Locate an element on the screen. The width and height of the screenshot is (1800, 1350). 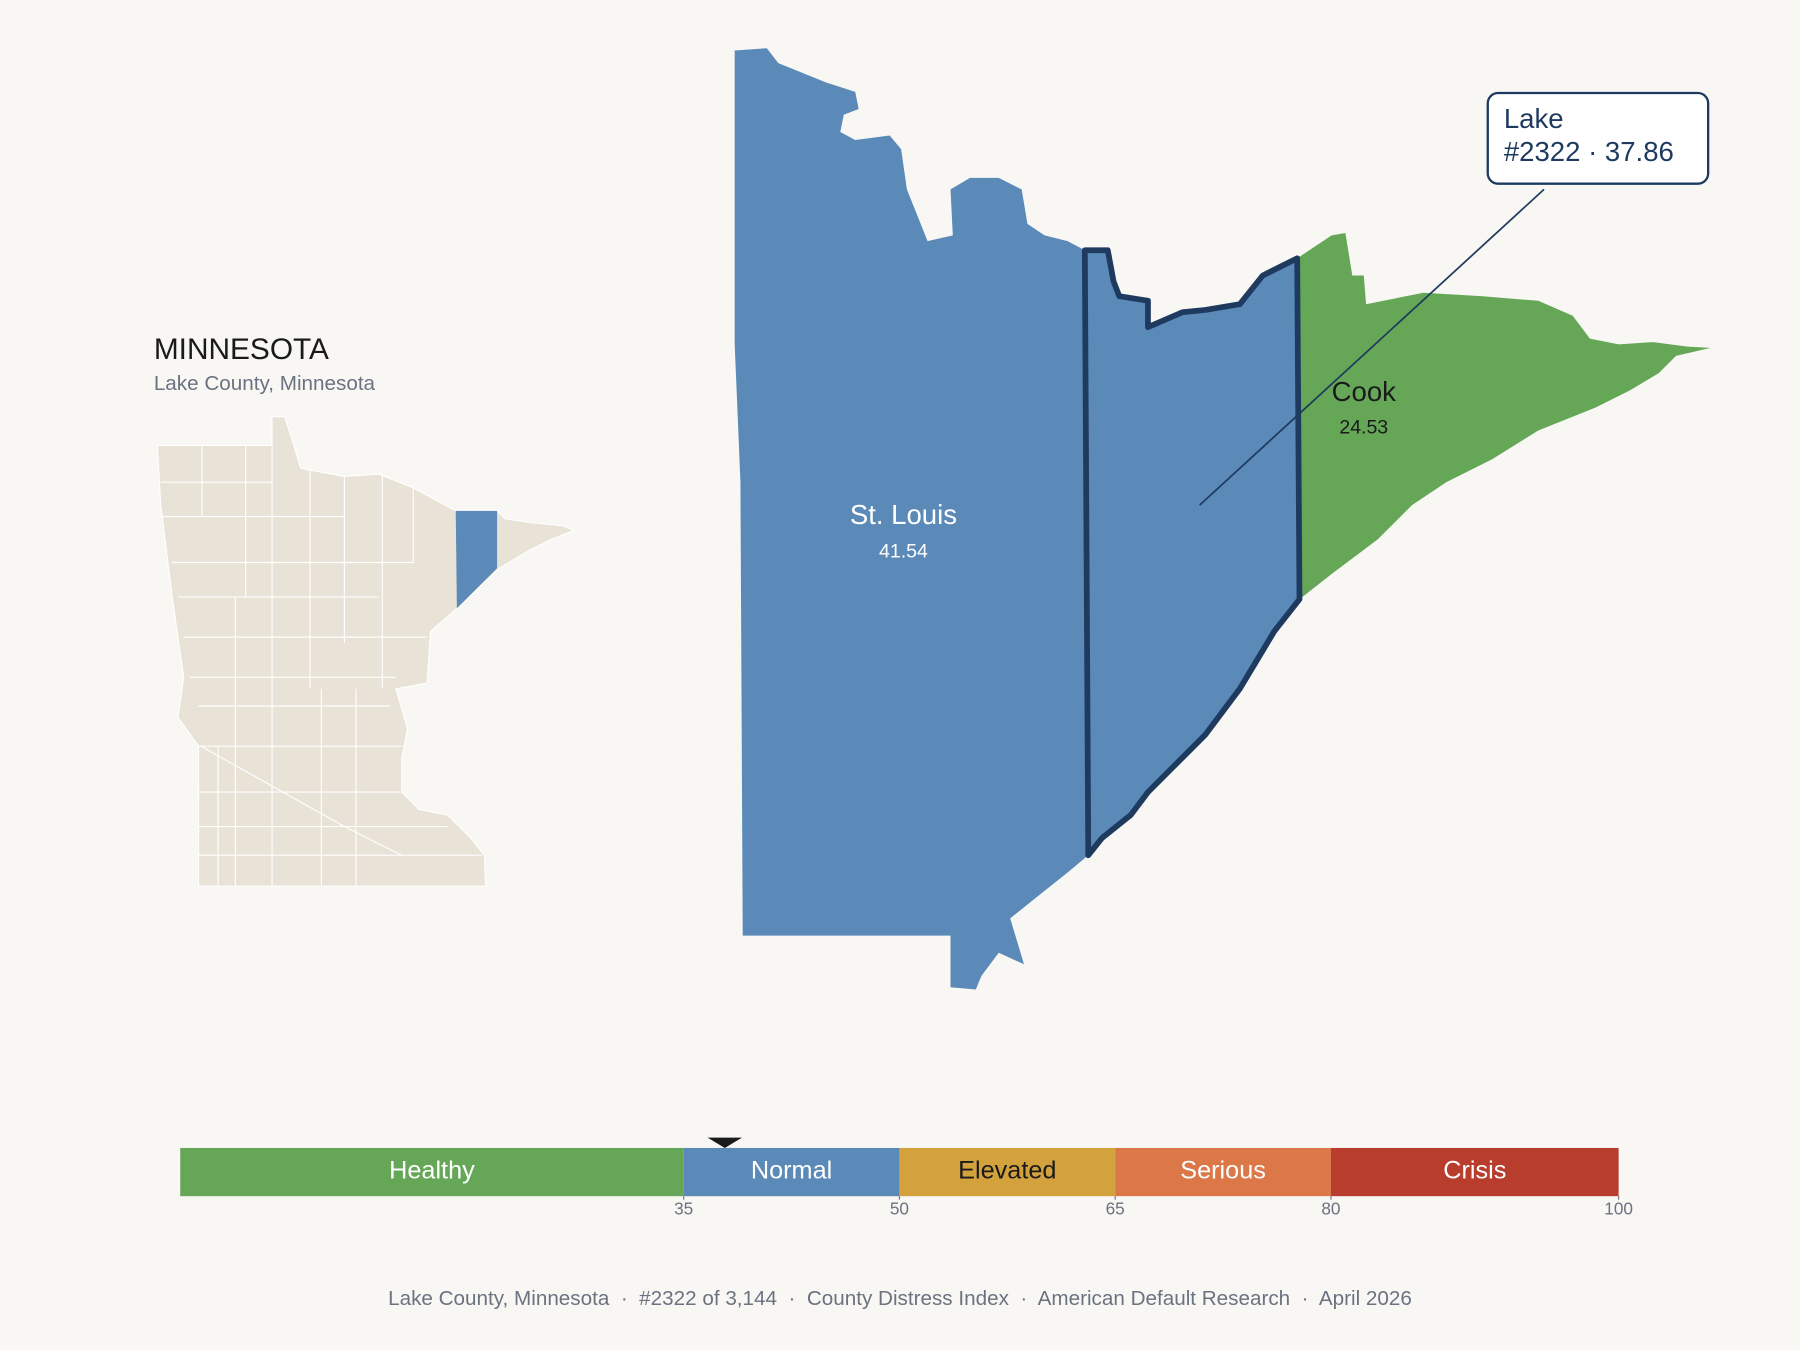
scale-band-label: Elevated is located at coordinates (1007, 1171).